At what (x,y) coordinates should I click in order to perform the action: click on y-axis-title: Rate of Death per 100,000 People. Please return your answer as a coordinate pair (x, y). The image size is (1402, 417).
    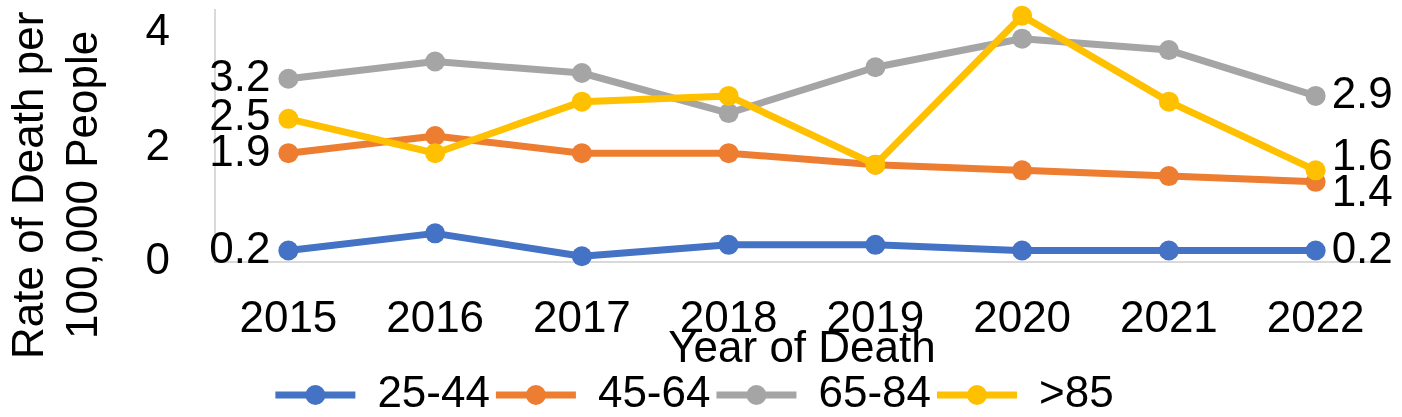
    Looking at the image, I should click on (54, 185).